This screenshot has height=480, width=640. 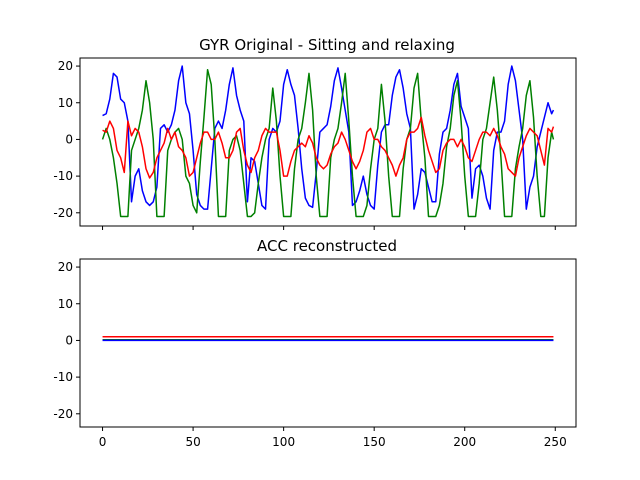 I want to click on x-tick-label: 50, so click(x=192, y=442).